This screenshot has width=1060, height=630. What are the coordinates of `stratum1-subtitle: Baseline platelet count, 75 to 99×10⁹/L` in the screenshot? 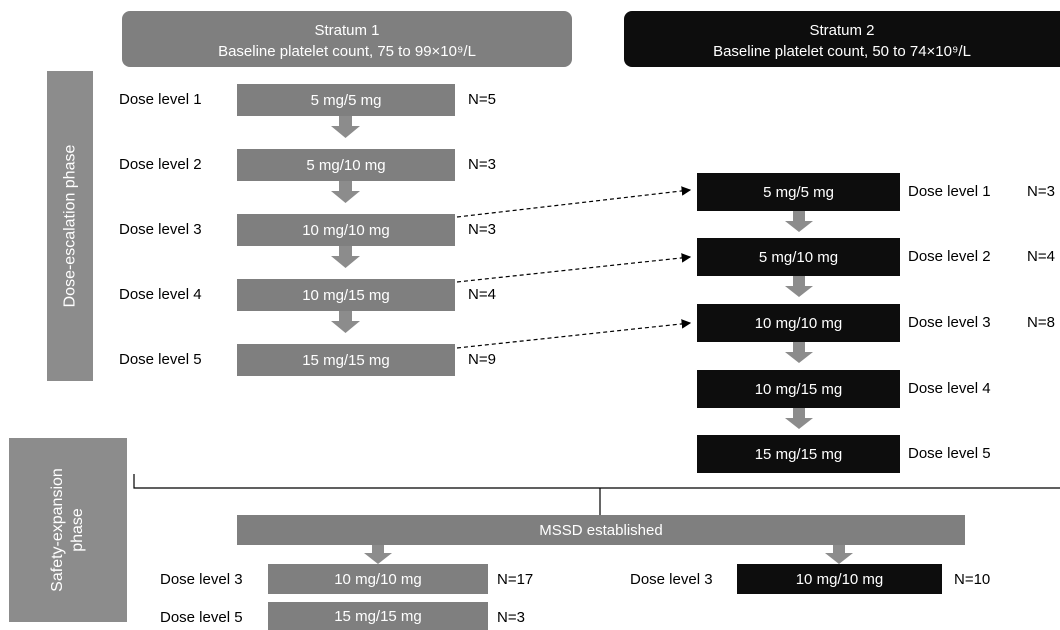 It's located at (347, 51).